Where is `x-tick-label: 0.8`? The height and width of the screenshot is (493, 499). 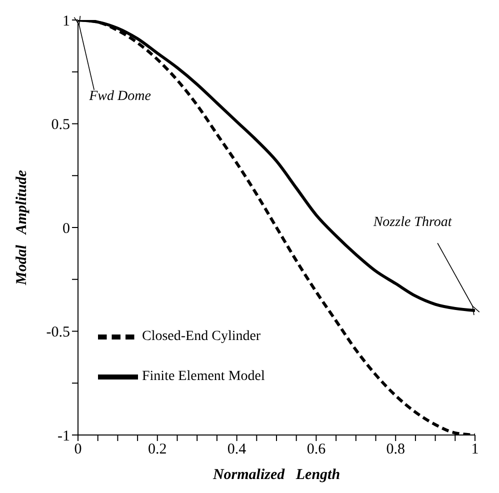 x-tick-label: 0.8 is located at coordinates (395, 450).